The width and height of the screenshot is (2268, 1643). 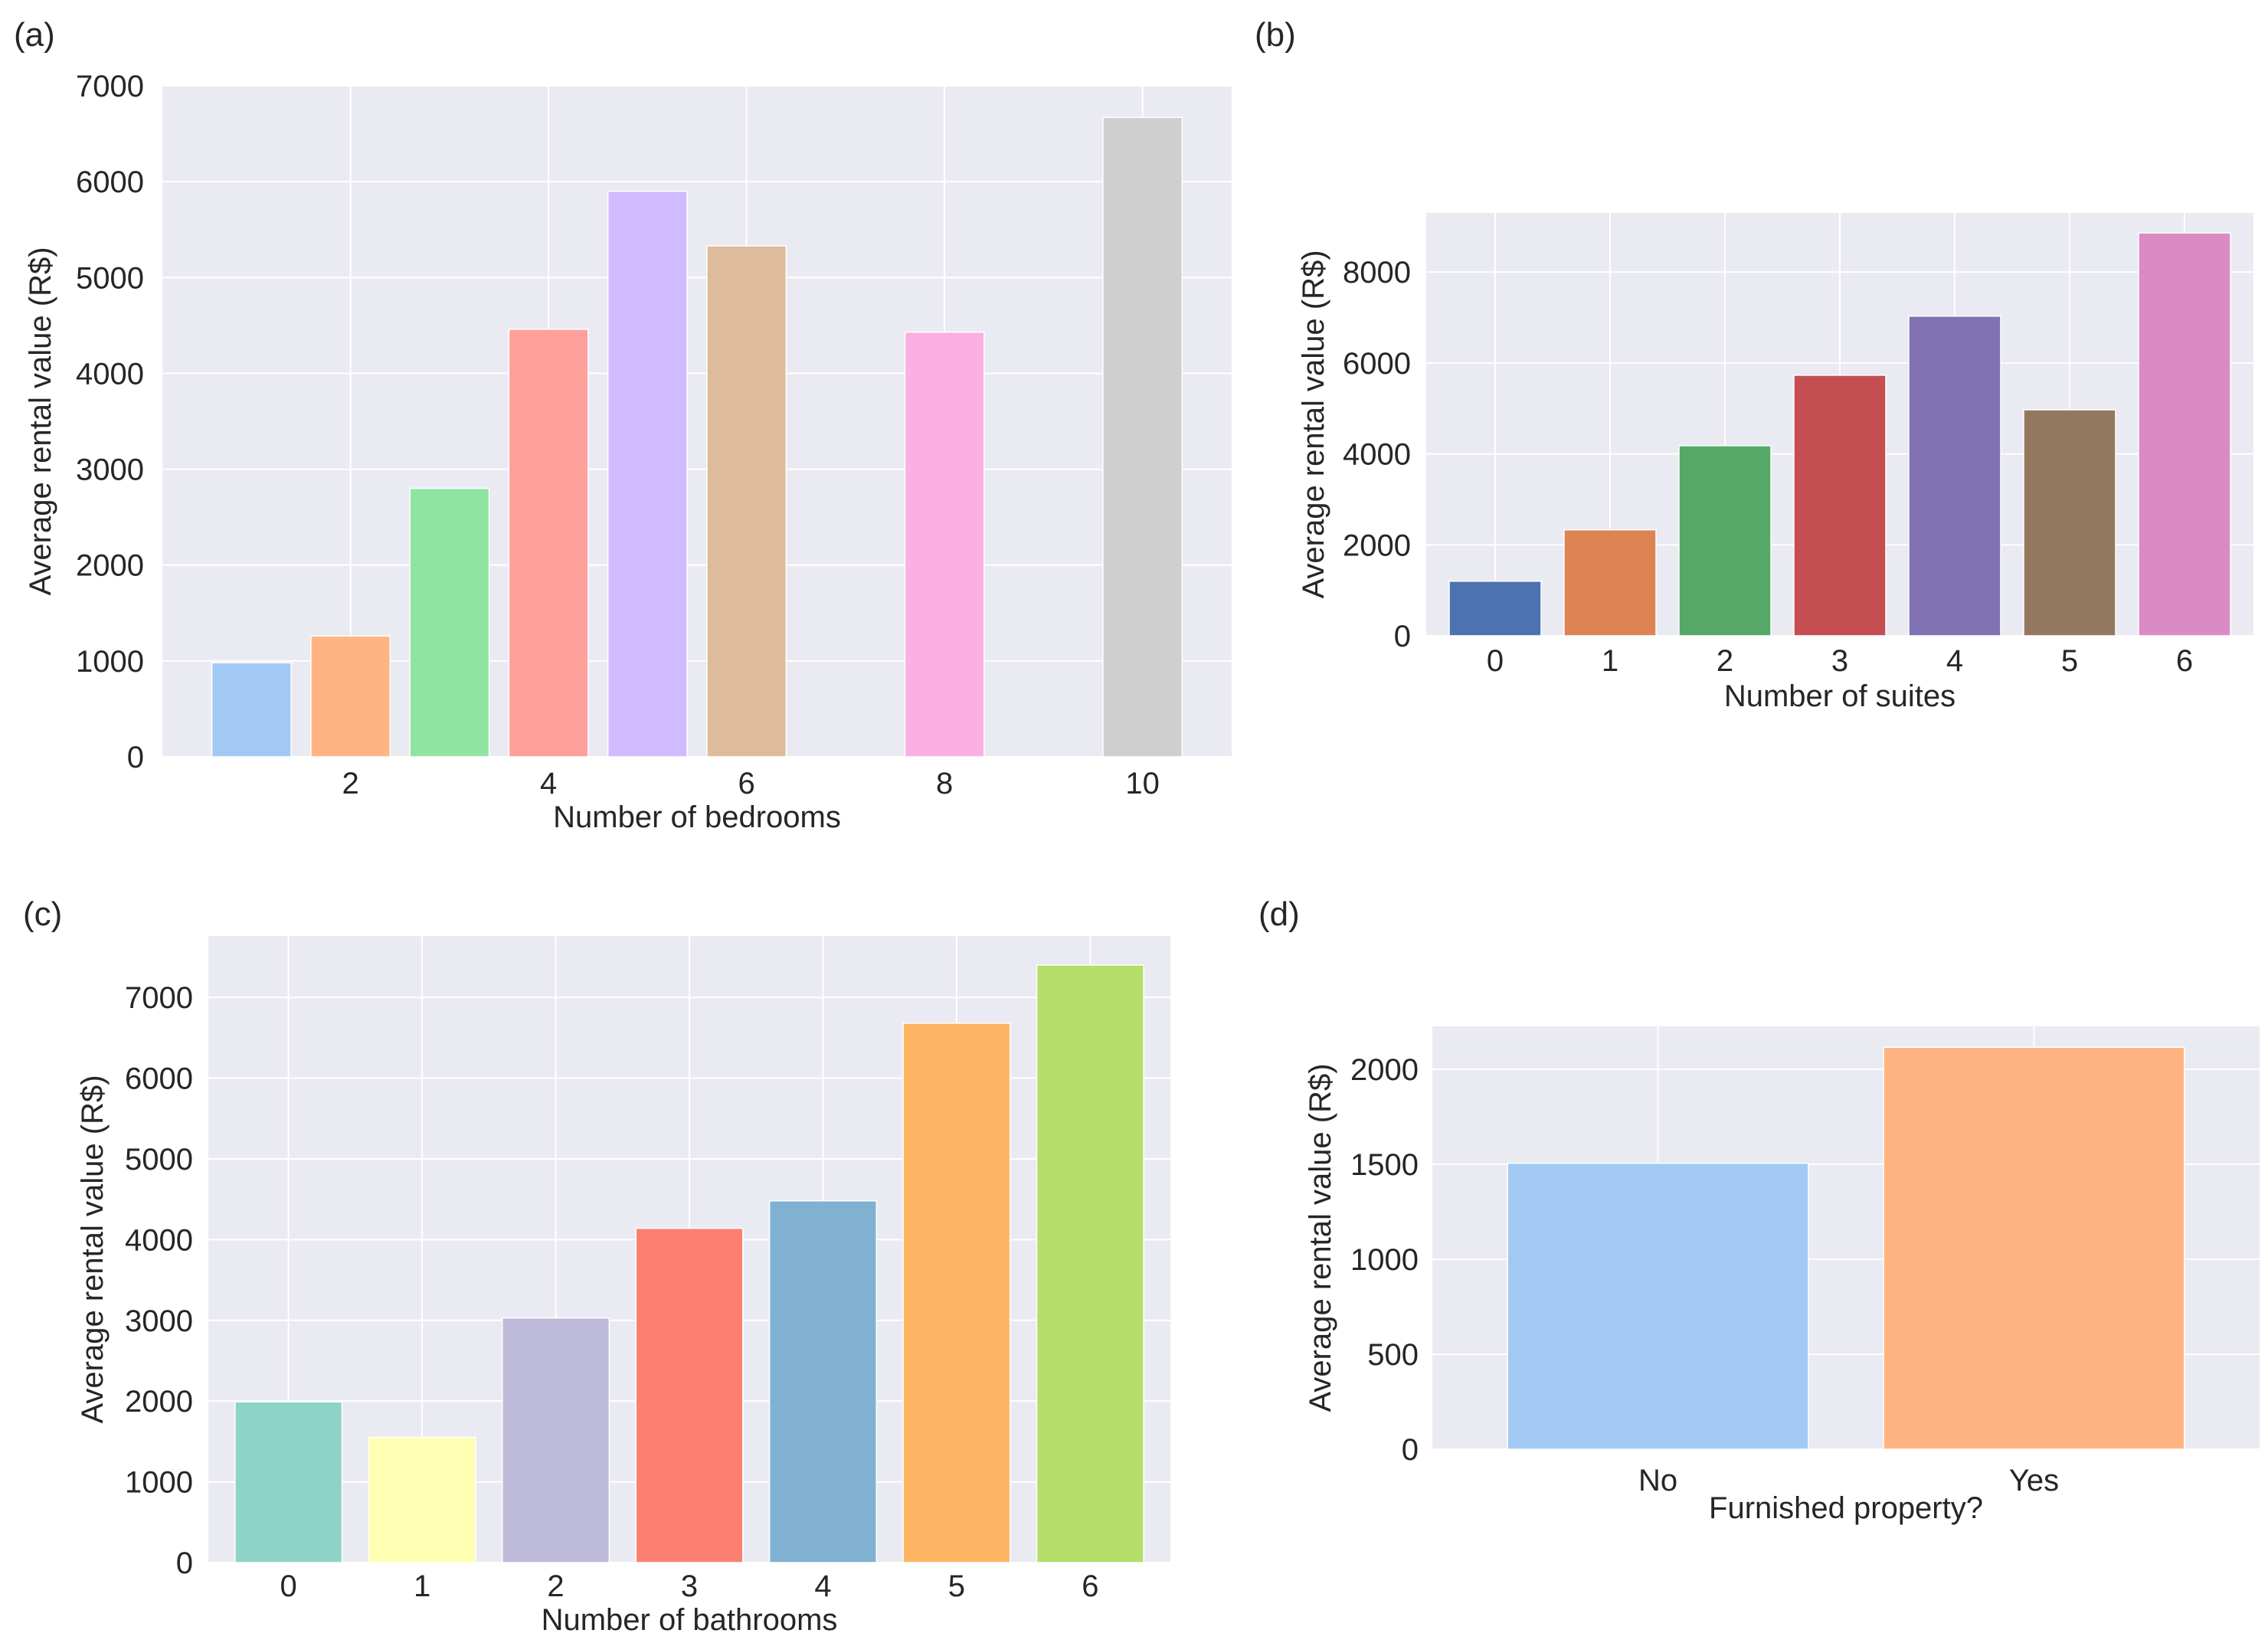 What do you see at coordinates (1839, 696) in the screenshot?
I see `x-axis-label: Number of suites` at bounding box center [1839, 696].